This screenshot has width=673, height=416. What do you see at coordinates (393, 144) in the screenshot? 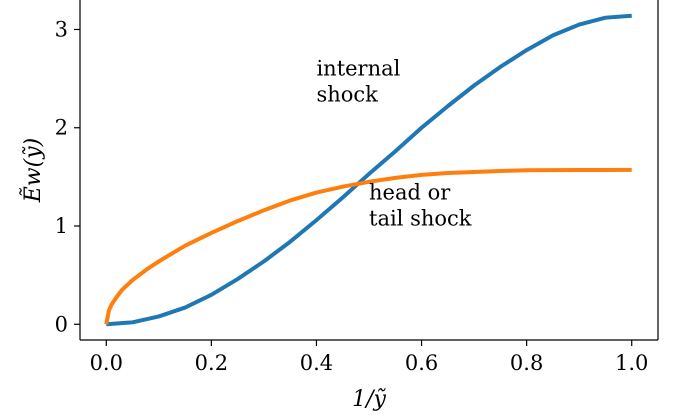
I see `annotation-layer: internal shock head or tail shock` at bounding box center [393, 144].